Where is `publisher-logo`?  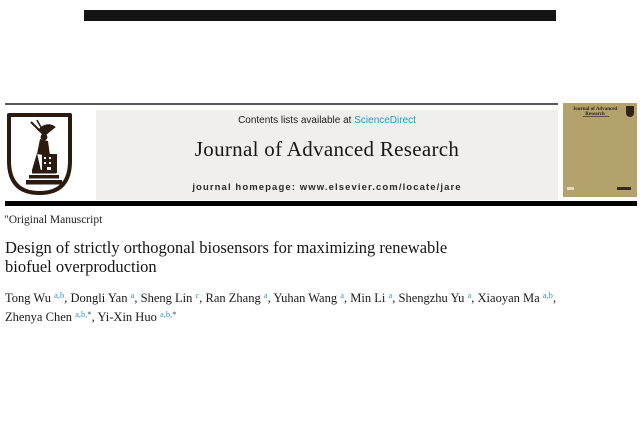
publisher-logo is located at coordinates (39, 154).